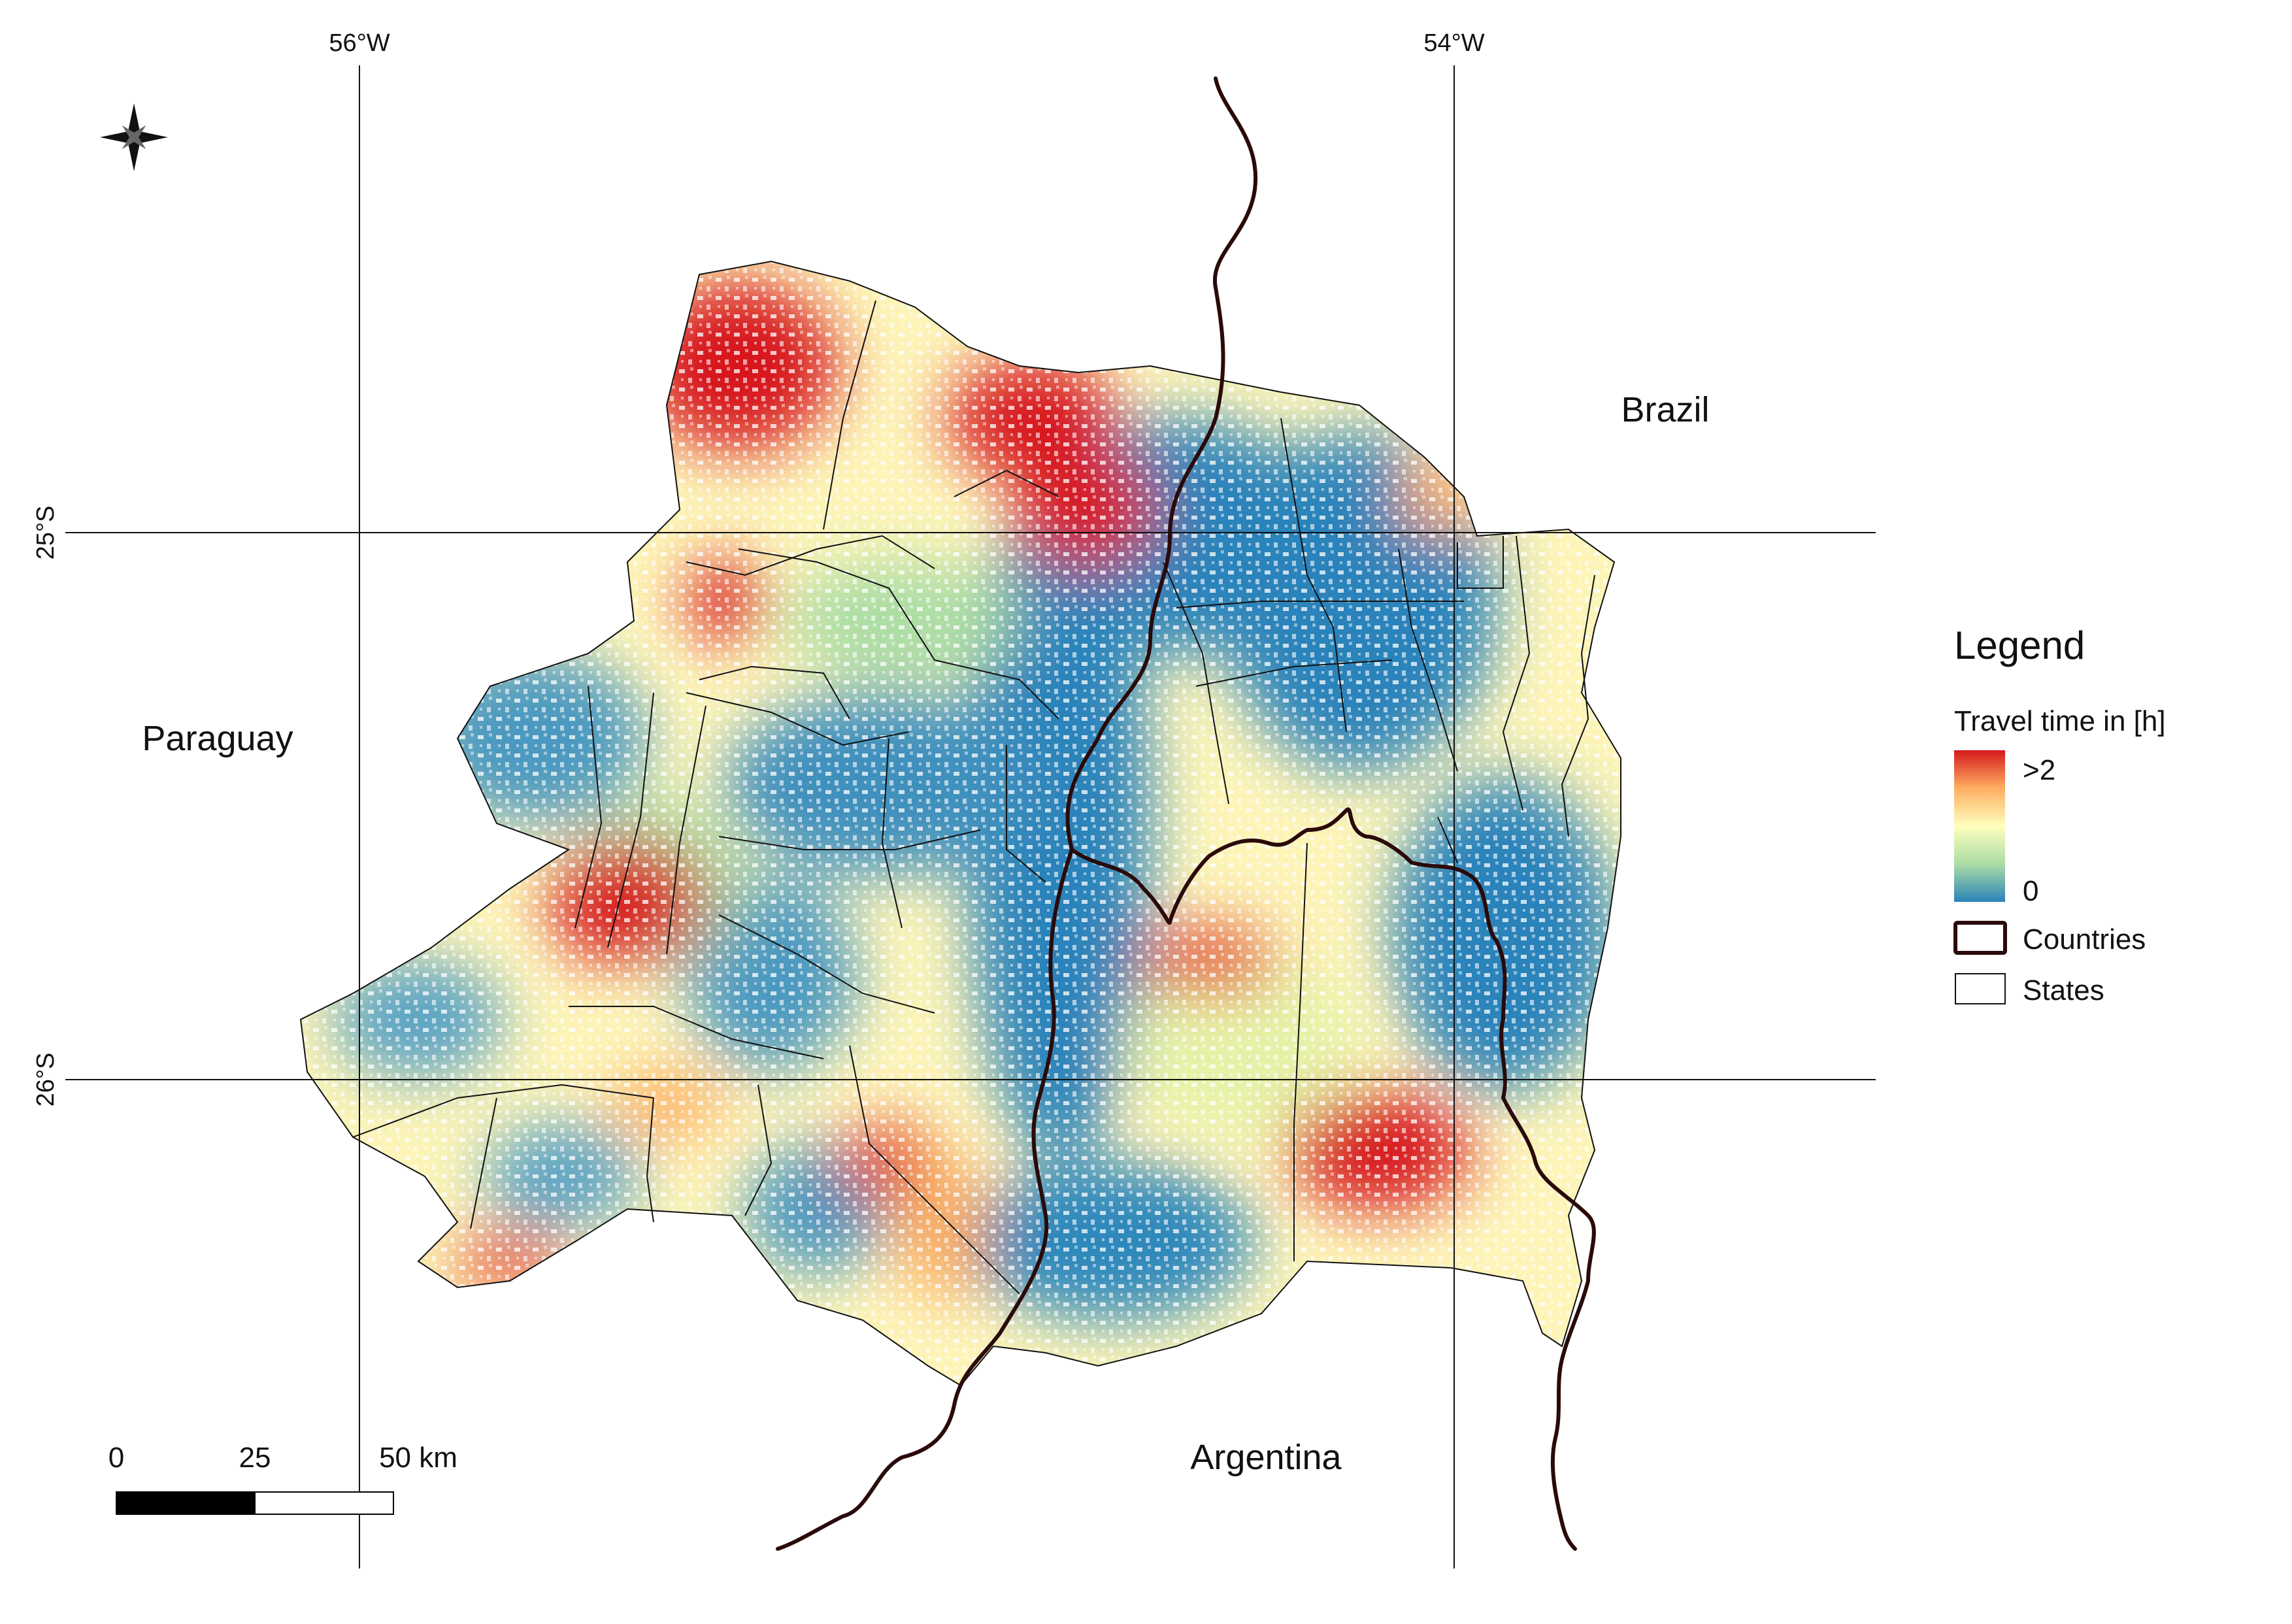 The height and width of the screenshot is (1624, 2292). I want to click on legend-ramp-low-label: 0, so click(2030, 891).